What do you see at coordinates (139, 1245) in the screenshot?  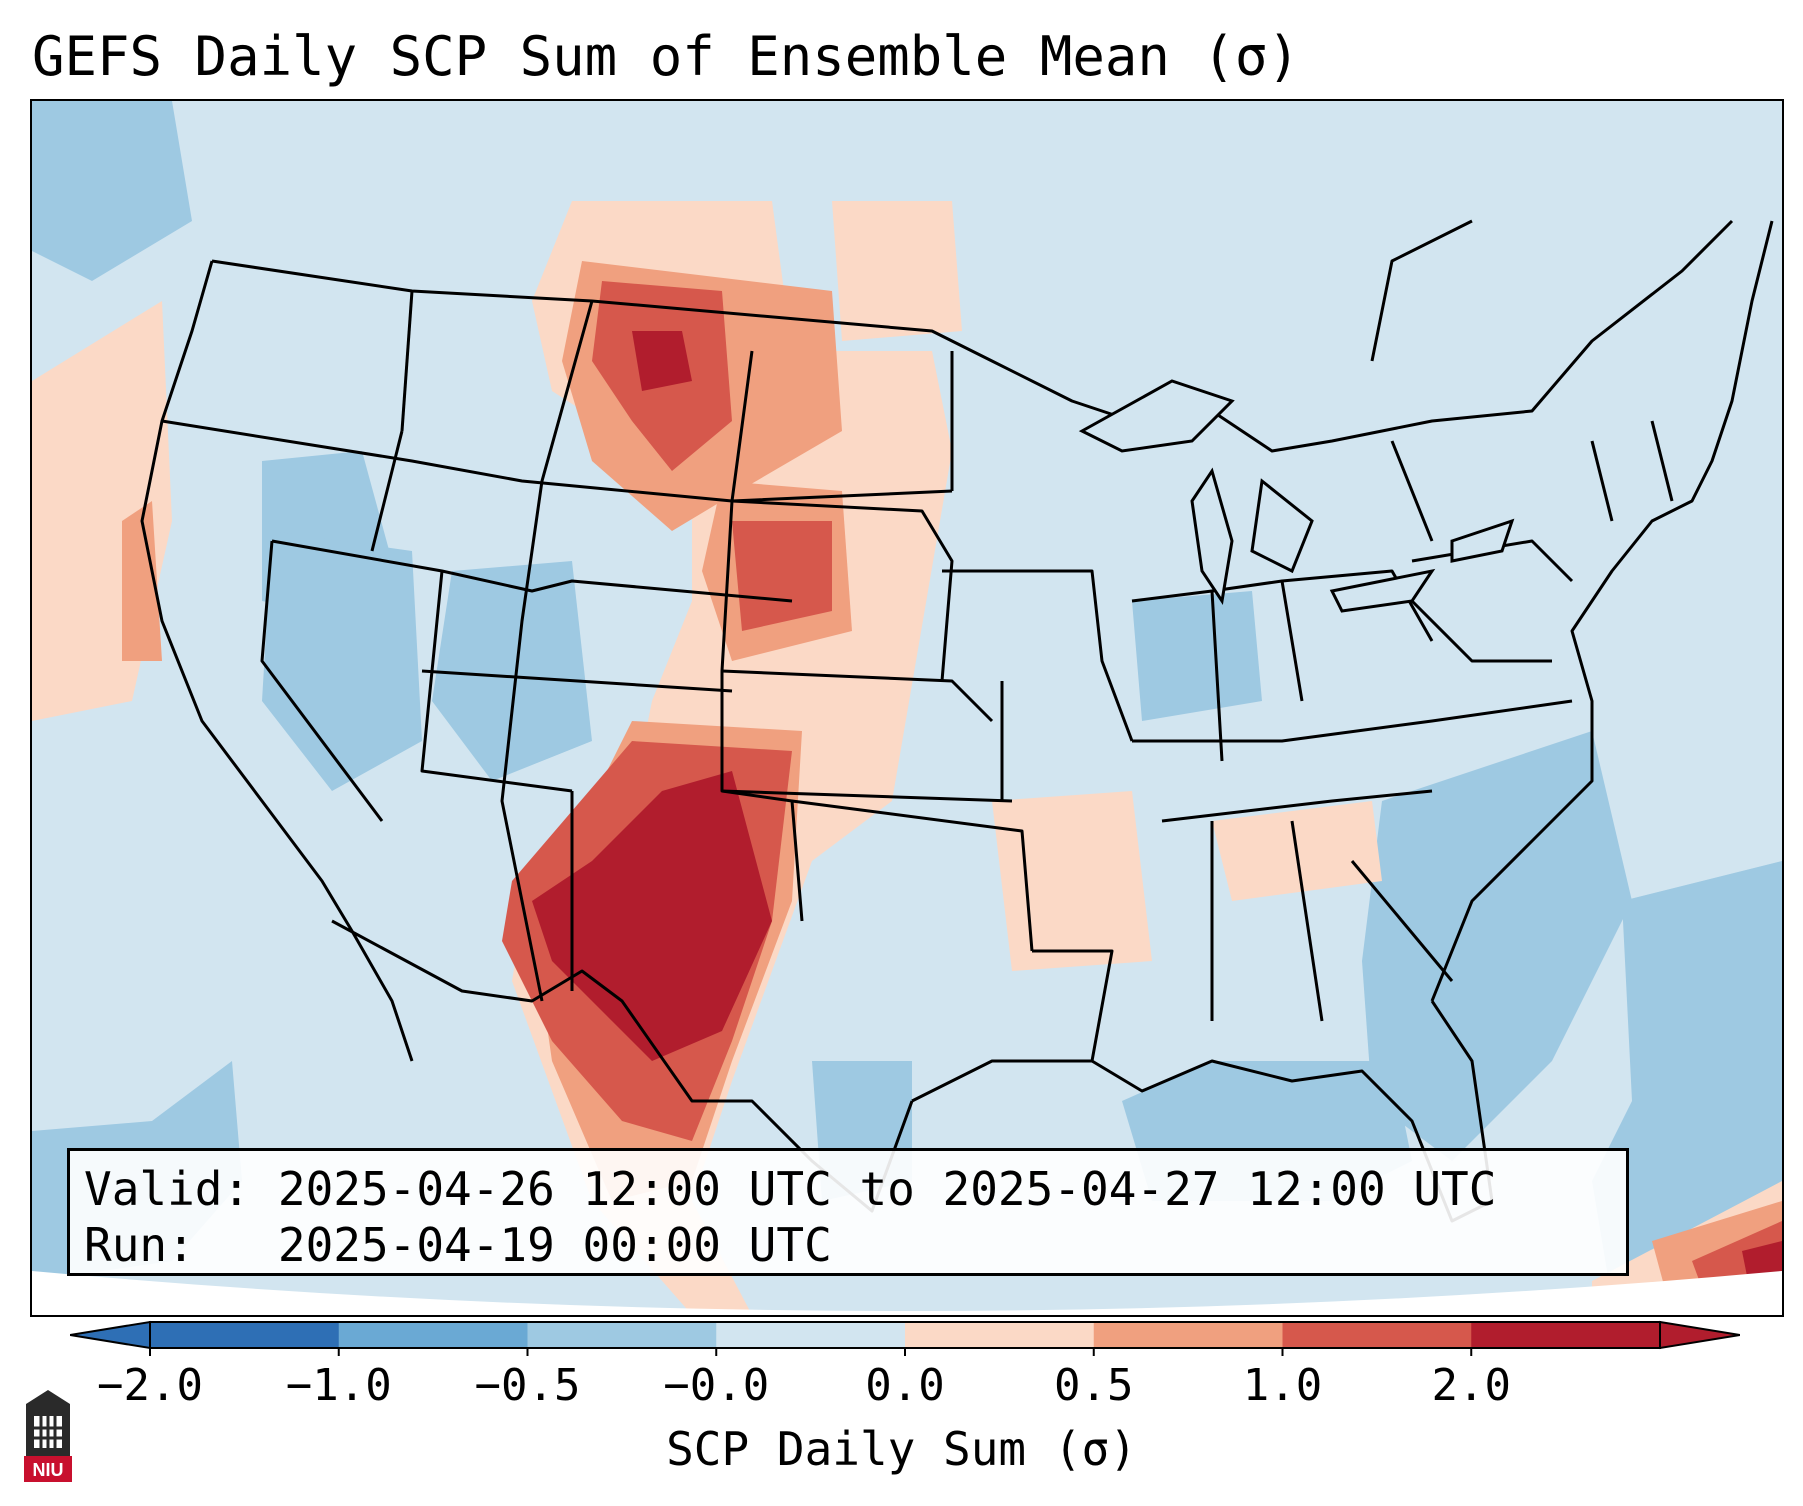 I see `run-label: Run:` at bounding box center [139, 1245].